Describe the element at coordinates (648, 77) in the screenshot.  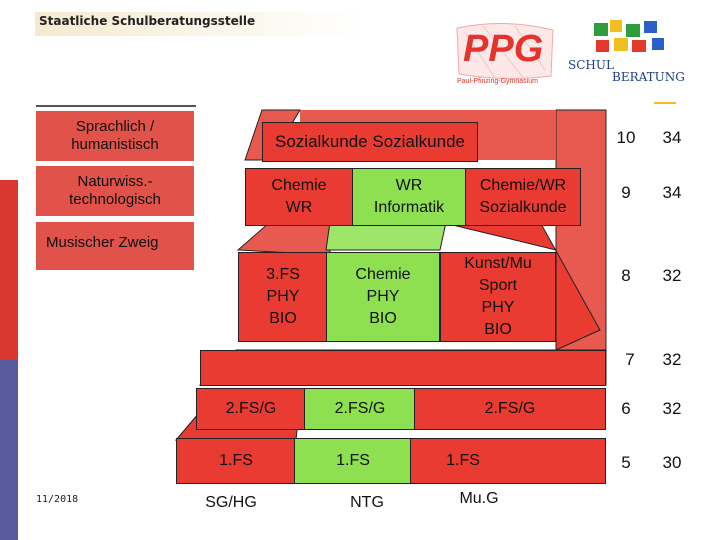
I see `schulberatung-line2: BERATUNG` at that location.